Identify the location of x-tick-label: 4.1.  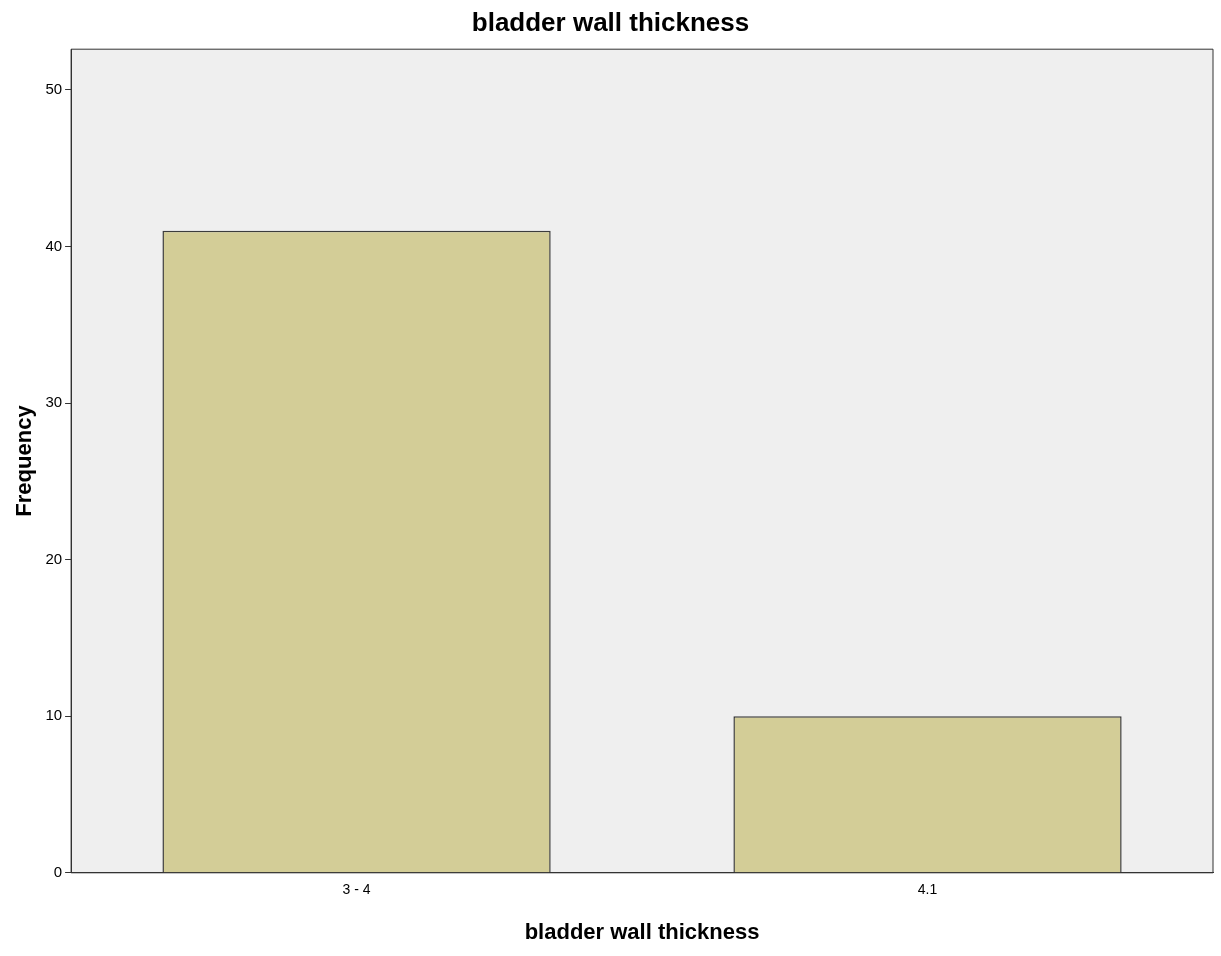
(927, 889).